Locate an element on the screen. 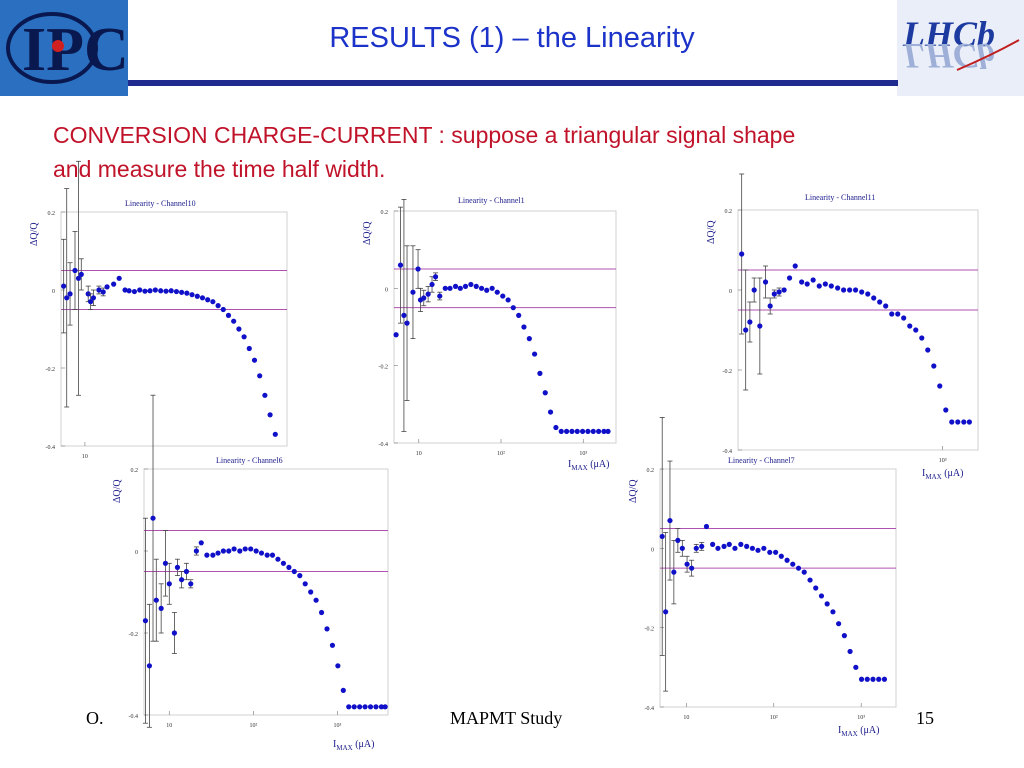 This screenshot has height=768, width=1024. chart-title: Linearity - Channel6 is located at coordinates (249, 460).